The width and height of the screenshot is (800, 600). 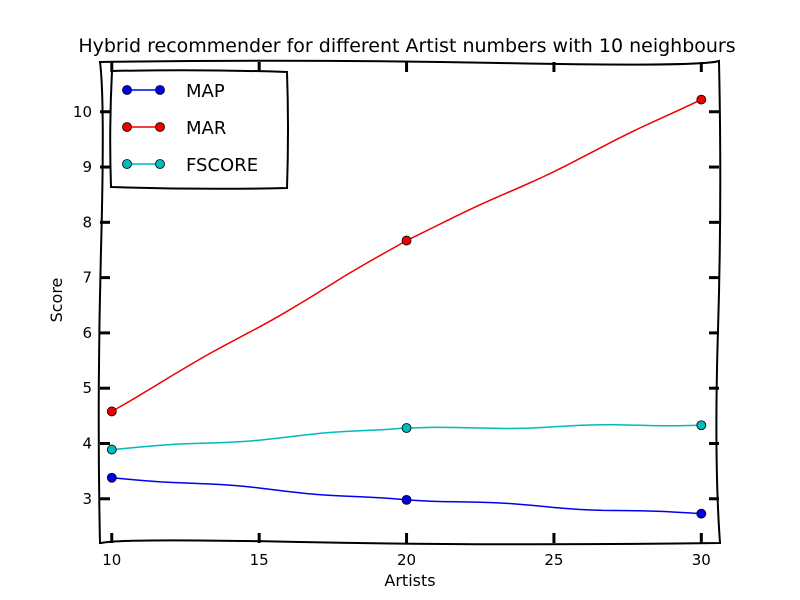 I want to click on y-tick-label: 9, so click(x=87, y=167).